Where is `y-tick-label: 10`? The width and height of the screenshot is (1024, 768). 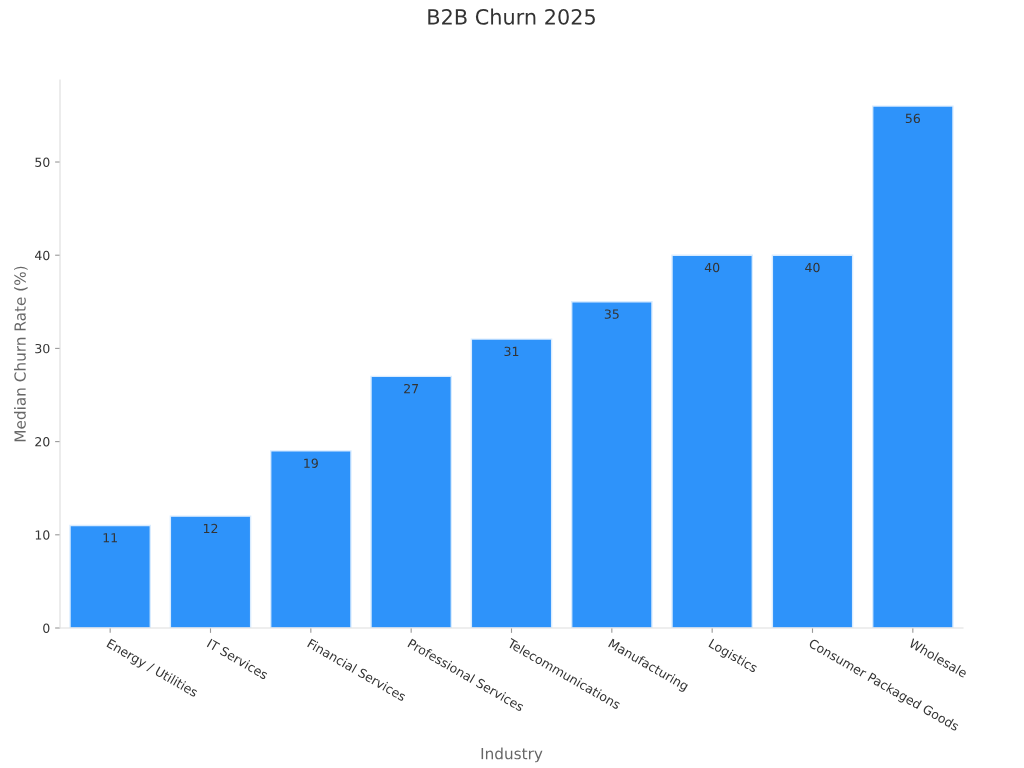 y-tick-label: 10 is located at coordinates (42, 535).